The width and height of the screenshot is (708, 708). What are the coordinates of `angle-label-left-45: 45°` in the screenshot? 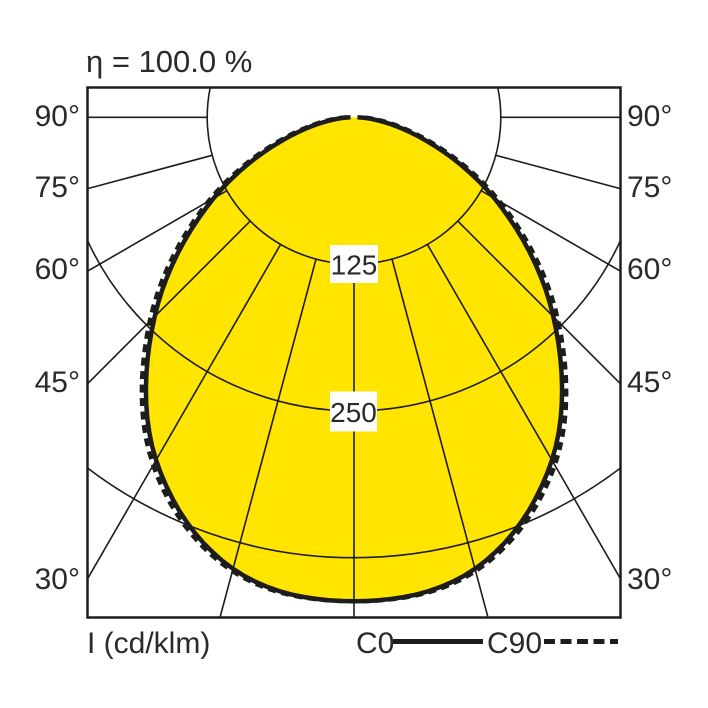 It's located at (57, 382).